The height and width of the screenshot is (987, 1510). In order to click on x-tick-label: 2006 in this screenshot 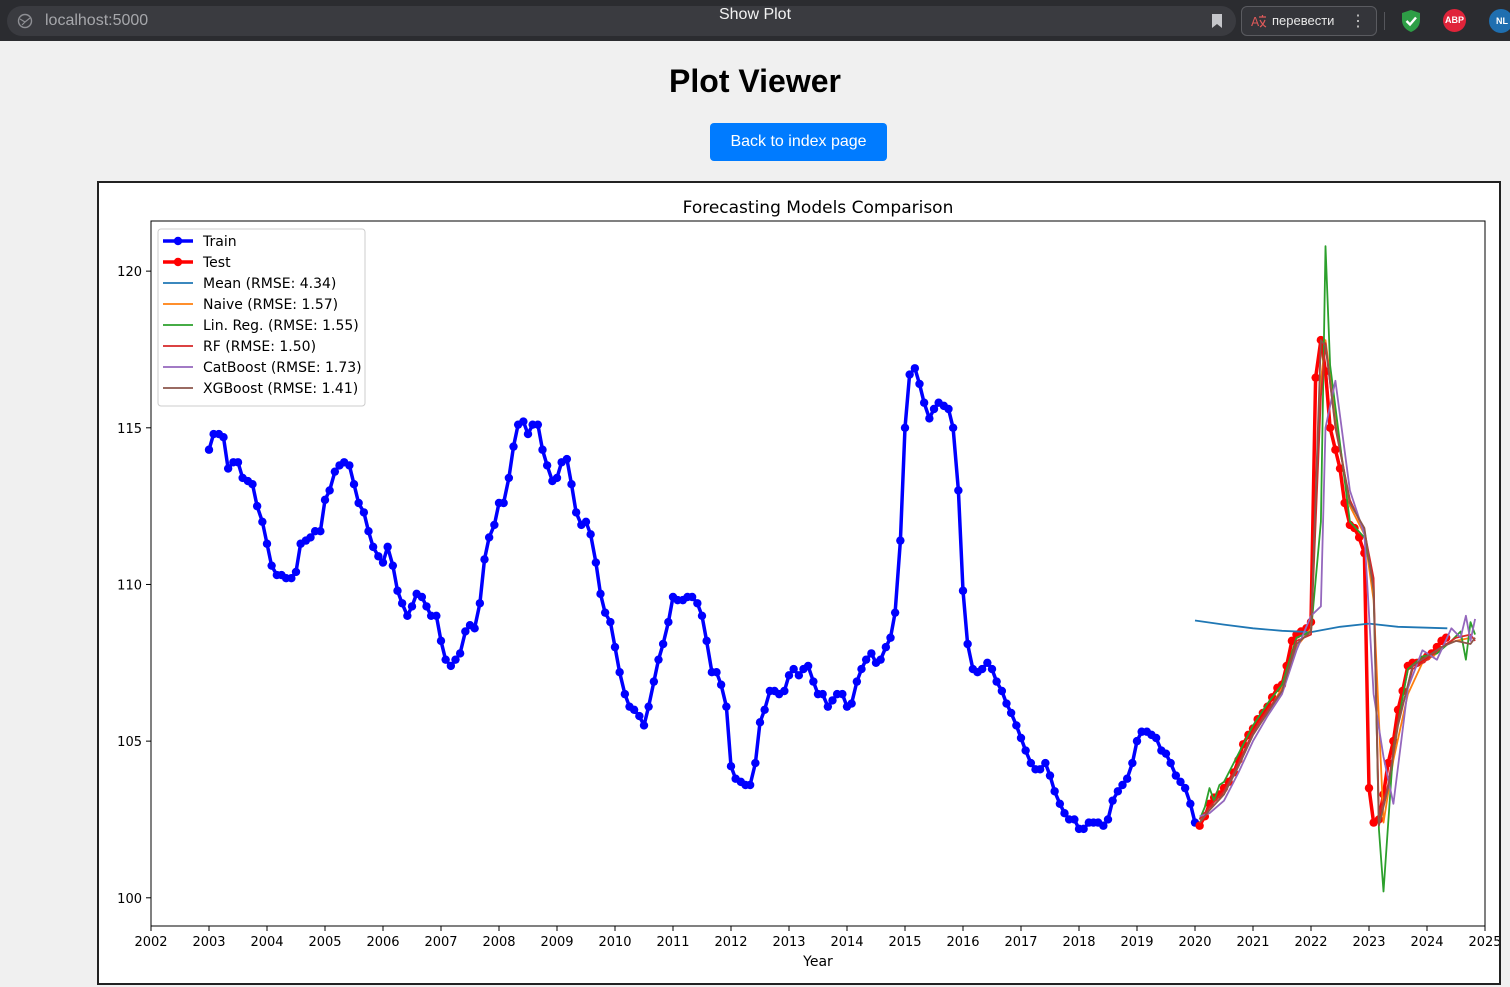, I will do `click(382, 942)`.